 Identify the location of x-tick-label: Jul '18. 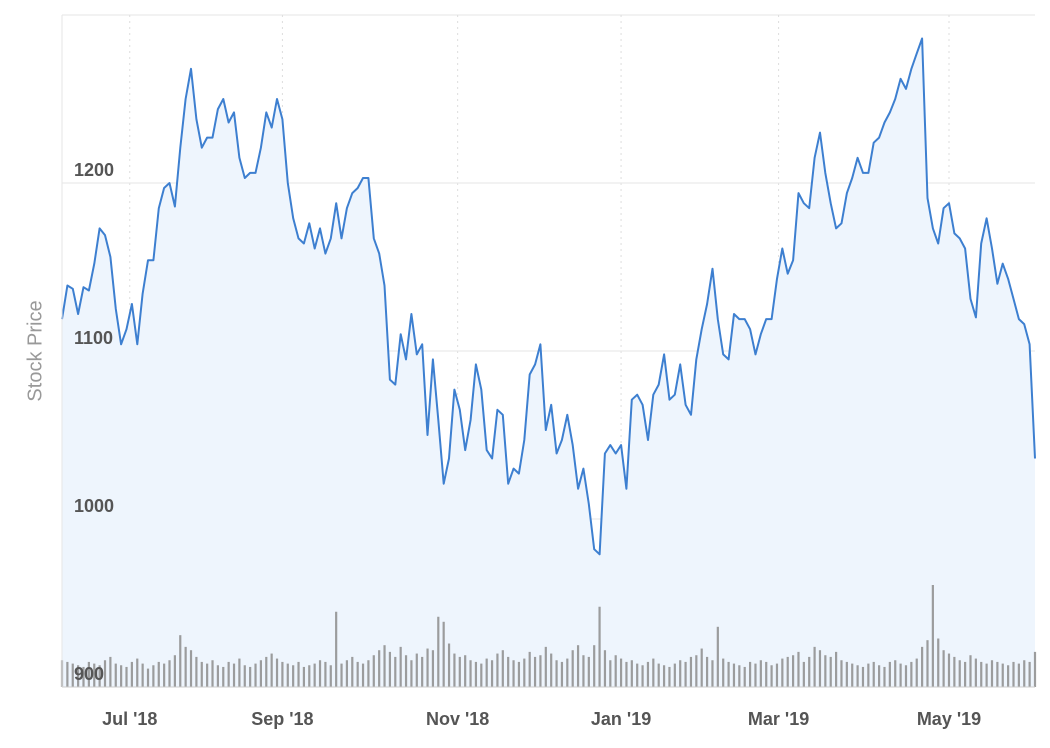
(129, 719).